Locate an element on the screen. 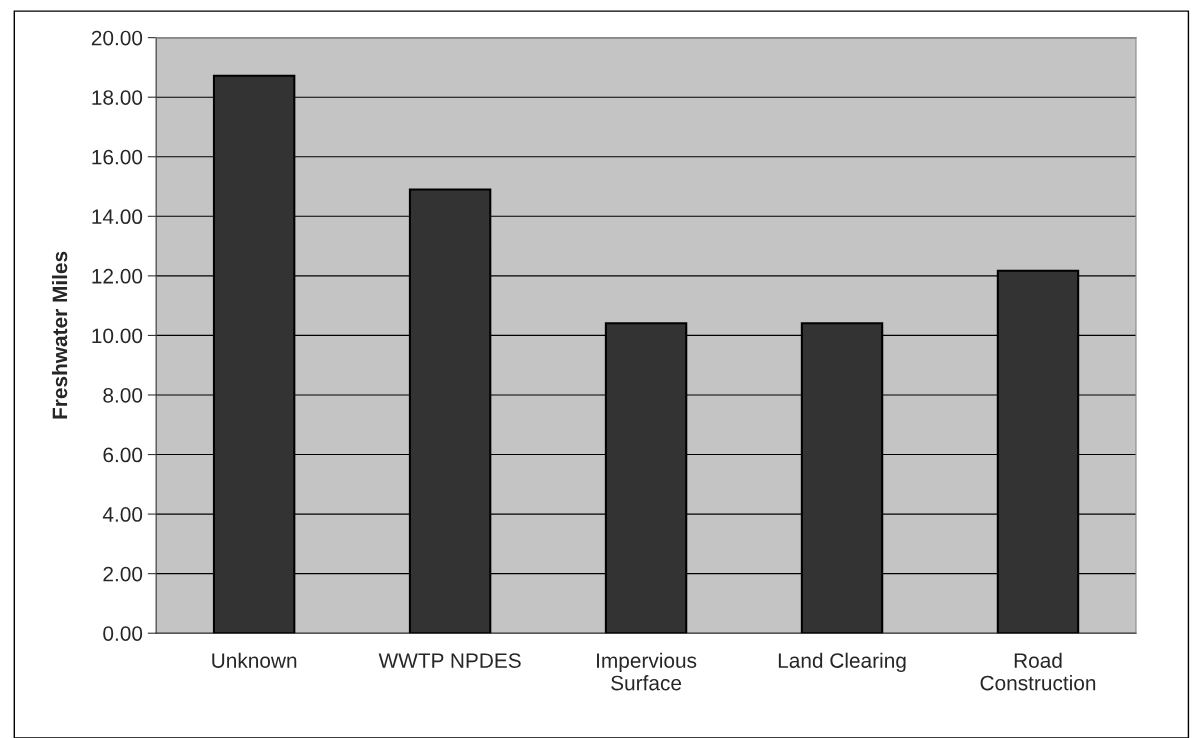 The width and height of the screenshot is (1192, 738). y-tick-label: 14.00 is located at coordinates (117, 217).